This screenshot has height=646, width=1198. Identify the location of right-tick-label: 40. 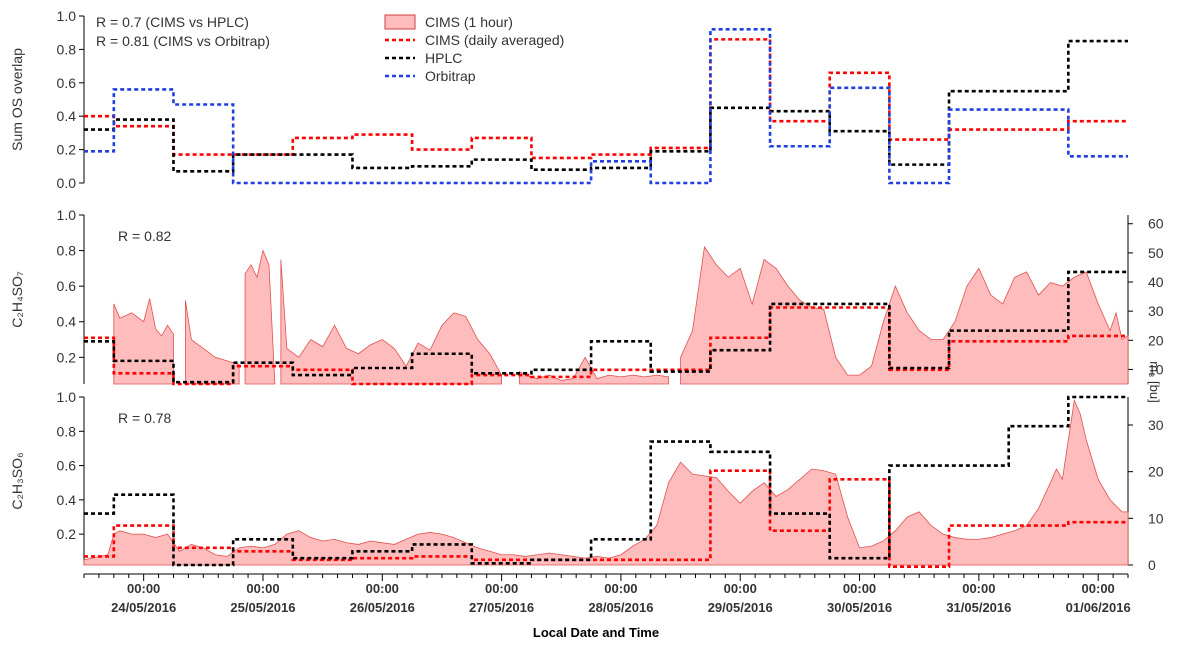
(1156, 282).